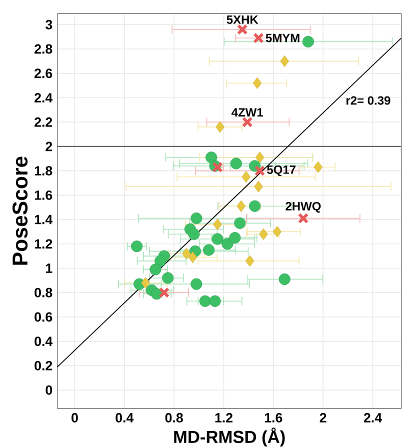 This screenshot has width=403, height=447. What do you see at coordinates (43, 49) in the screenshot?
I see `y-tick-label: 2.8` at bounding box center [43, 49].